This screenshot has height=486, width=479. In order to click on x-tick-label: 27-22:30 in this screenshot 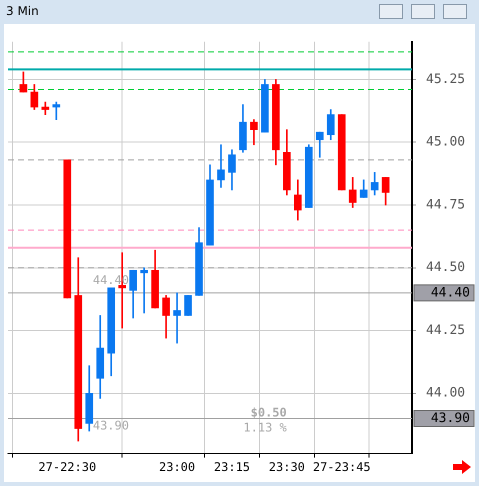, I will do `click(67, 467)`.